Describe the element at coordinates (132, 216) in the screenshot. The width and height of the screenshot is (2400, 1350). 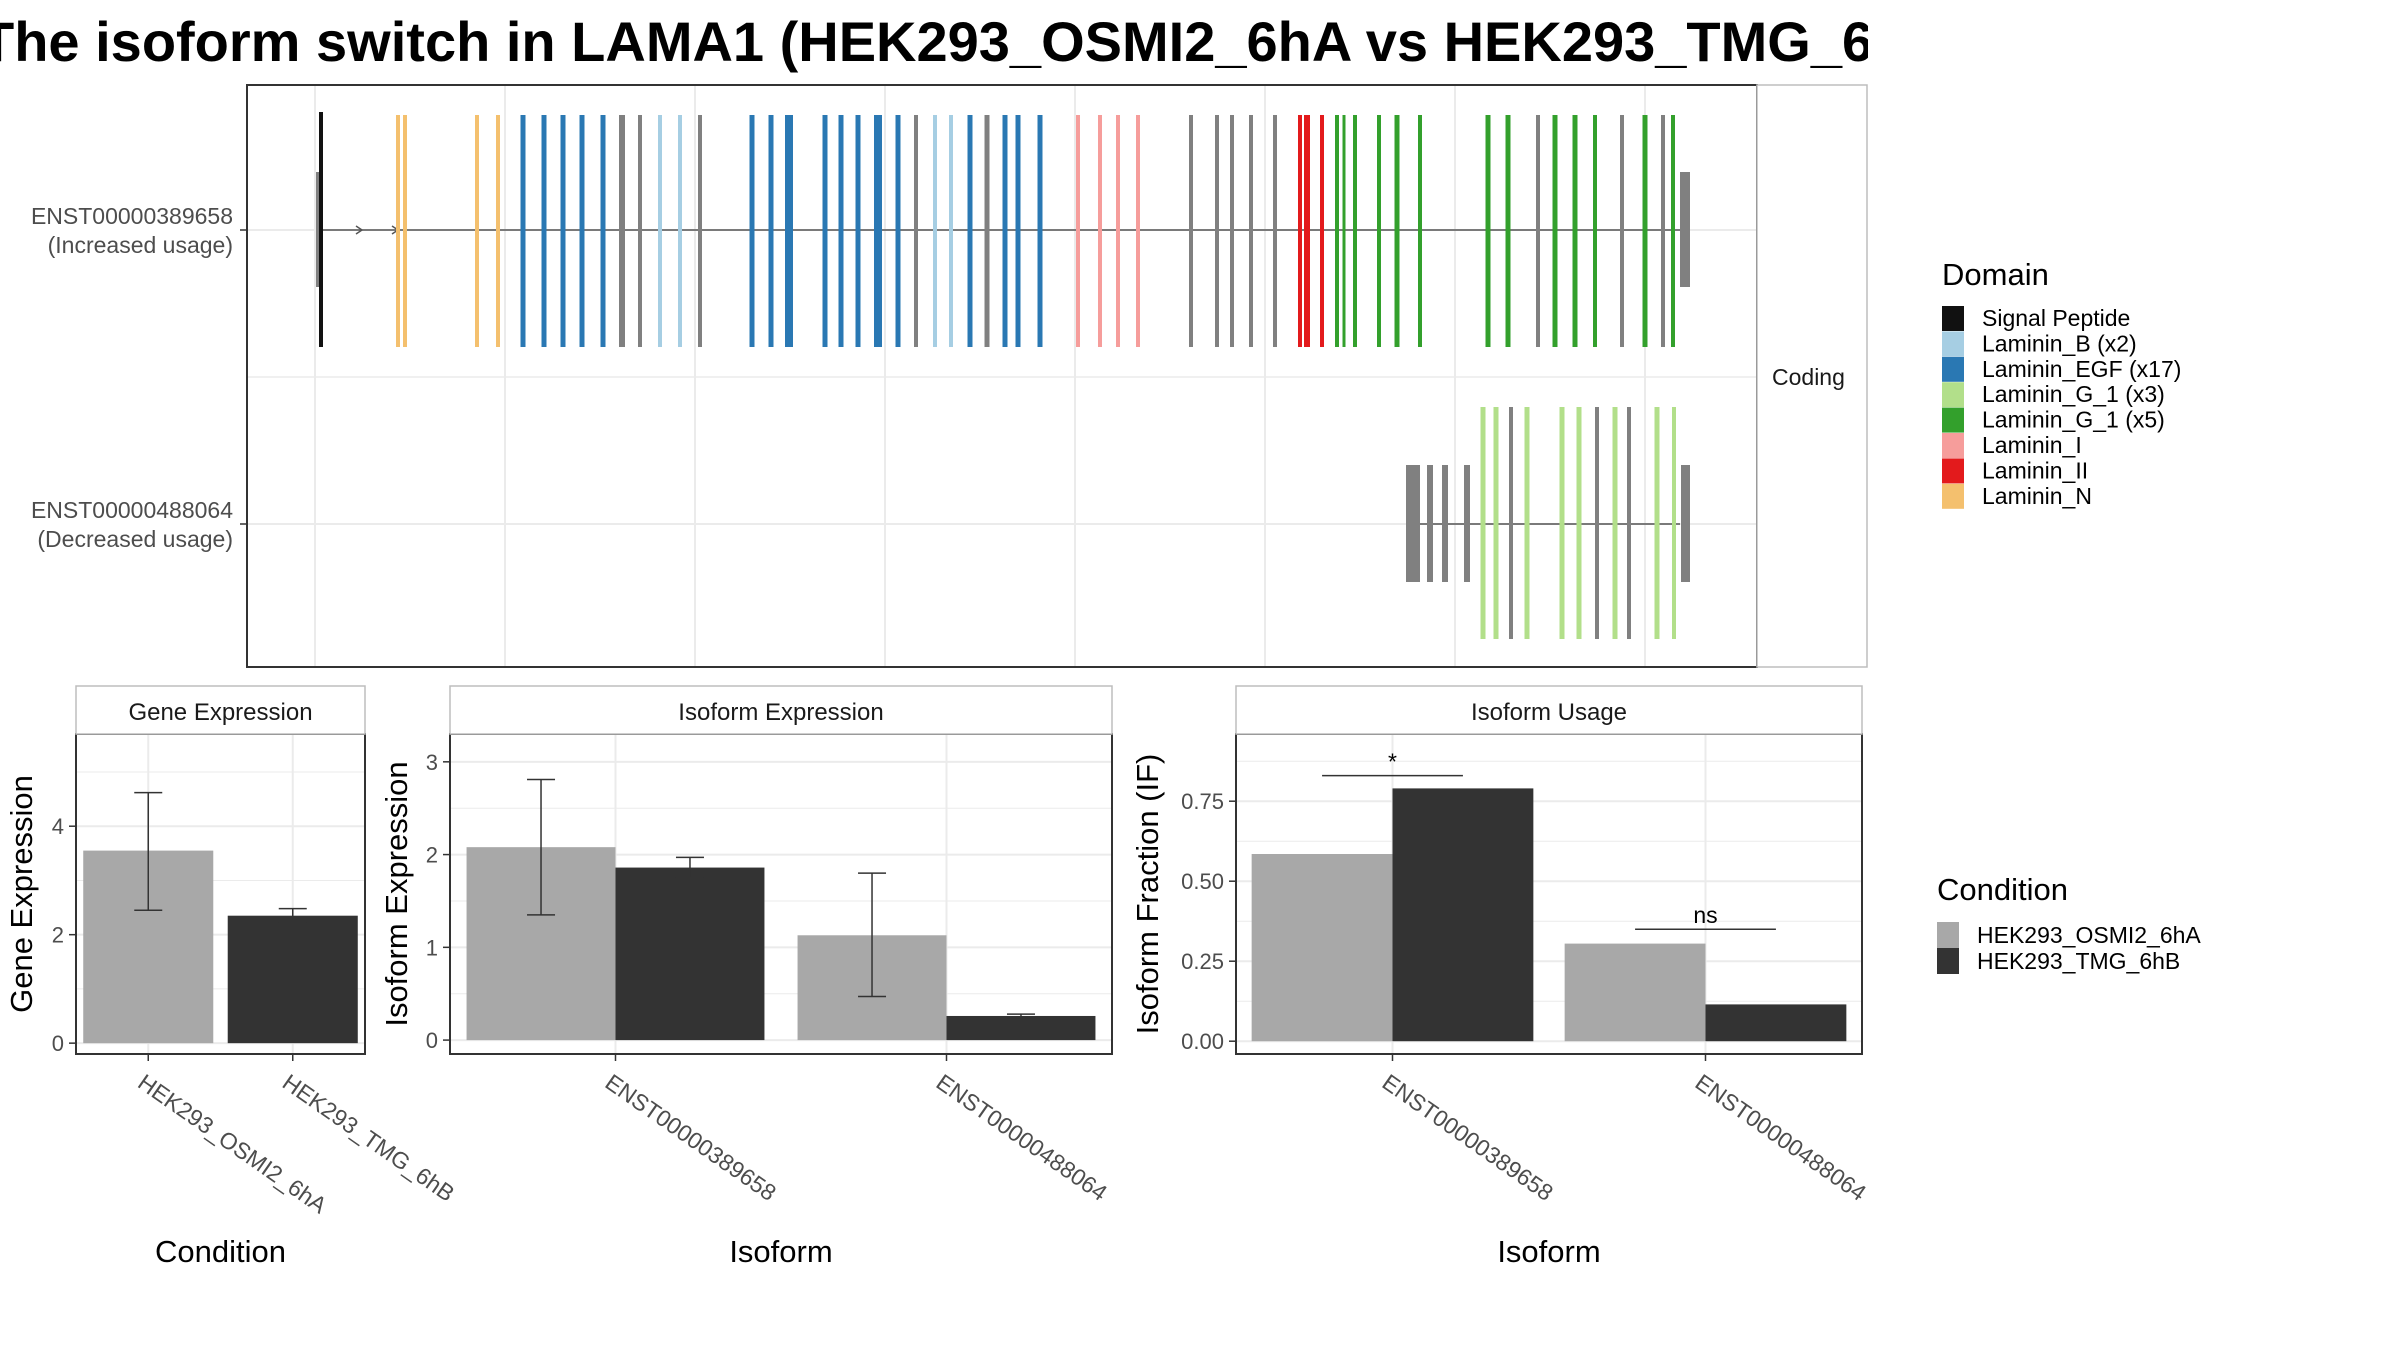
I see `transcript-label-id: ENST00000389658` at that location.